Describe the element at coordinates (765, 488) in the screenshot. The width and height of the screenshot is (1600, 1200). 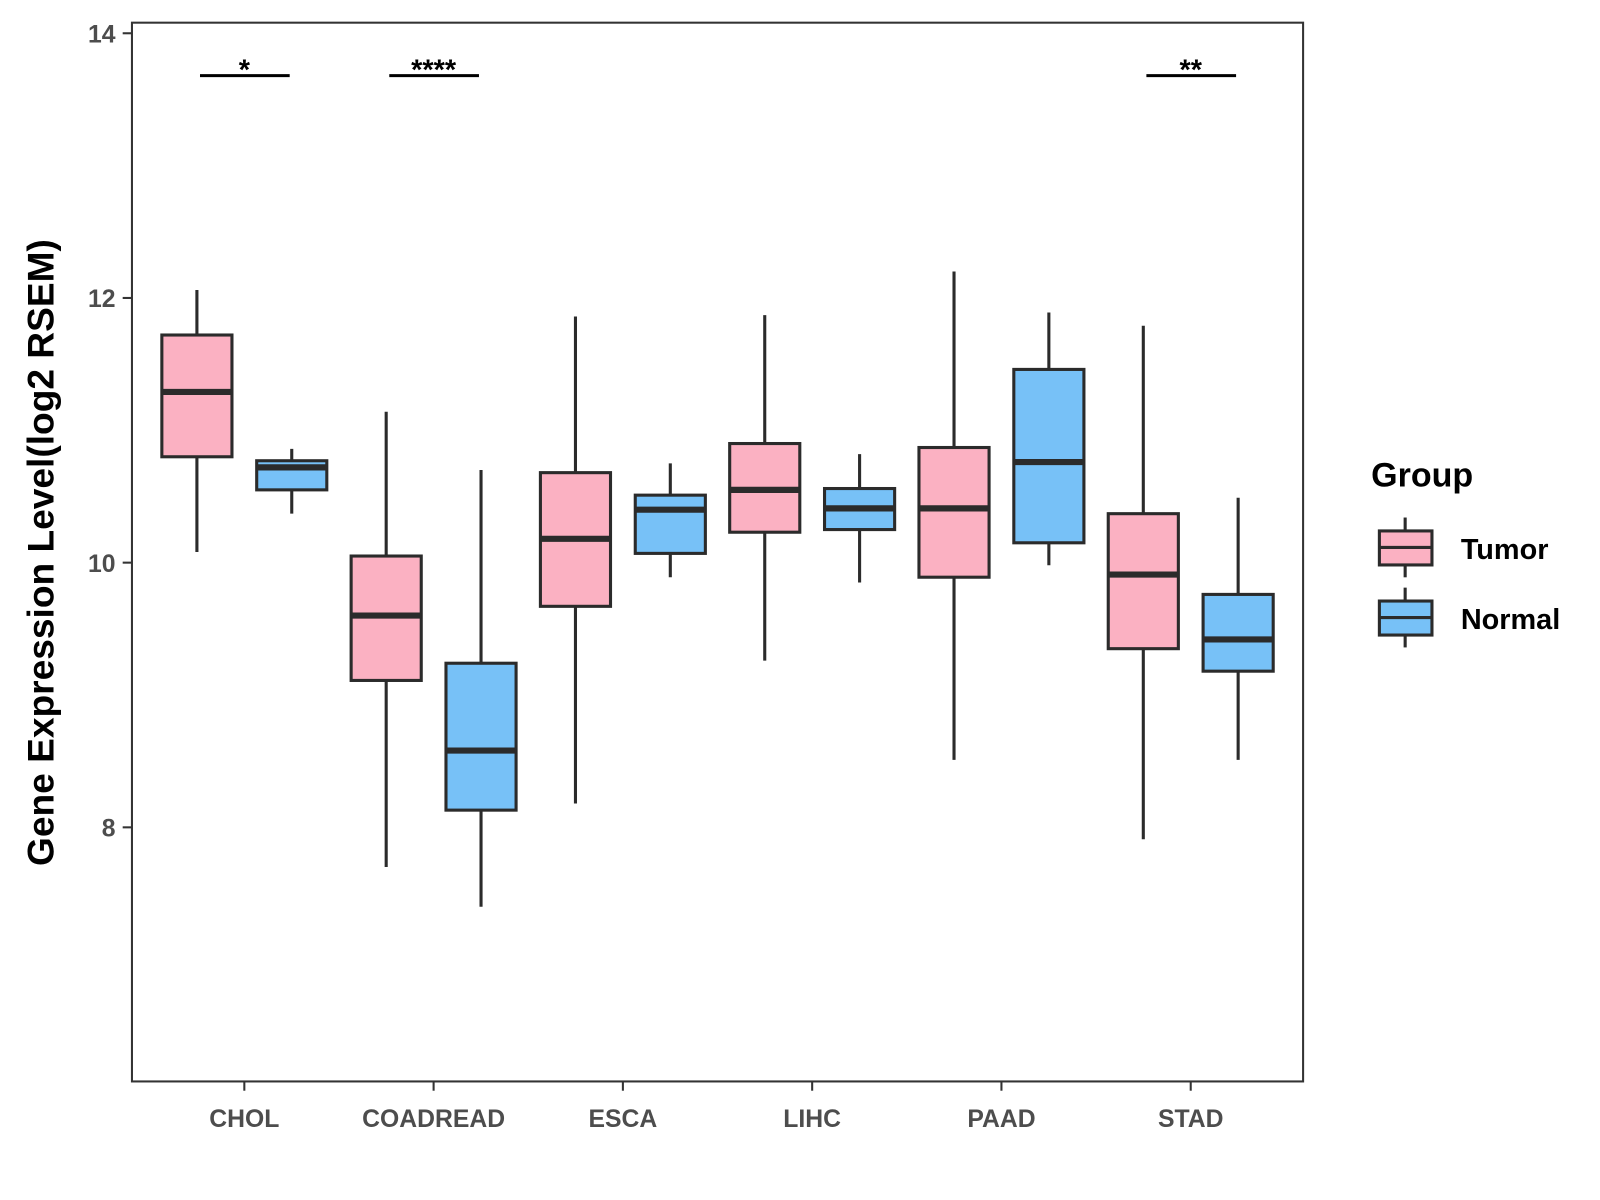
I see `box-tumor-lihc` at that location.